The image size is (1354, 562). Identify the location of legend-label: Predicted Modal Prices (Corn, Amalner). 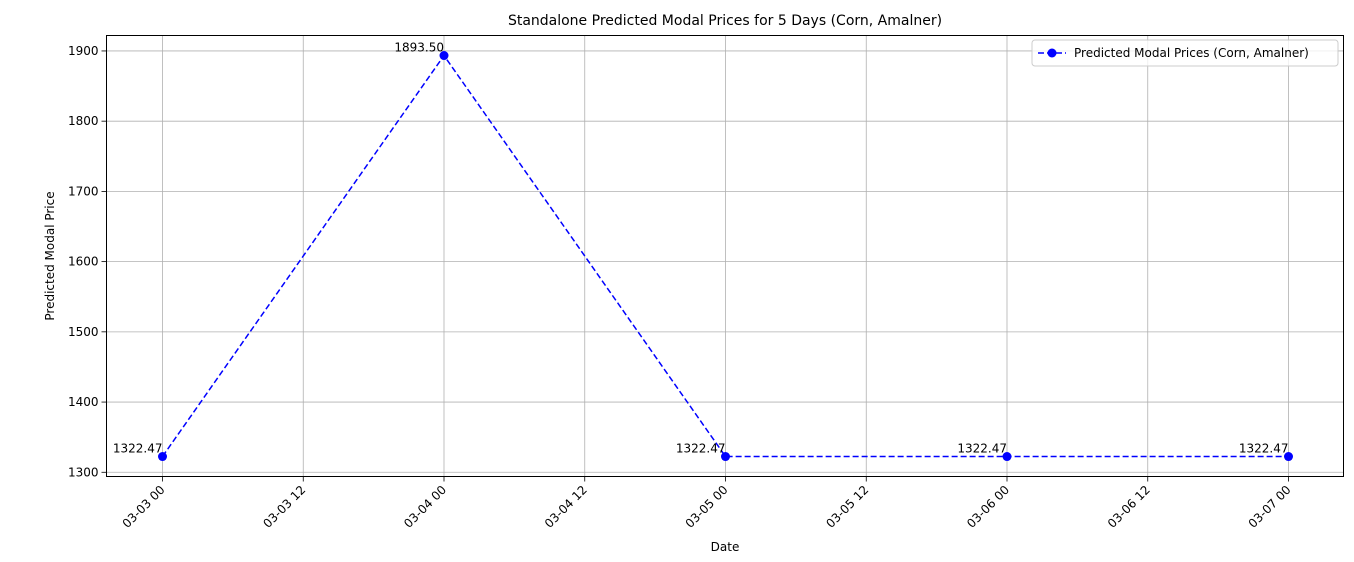
(1191, 53).